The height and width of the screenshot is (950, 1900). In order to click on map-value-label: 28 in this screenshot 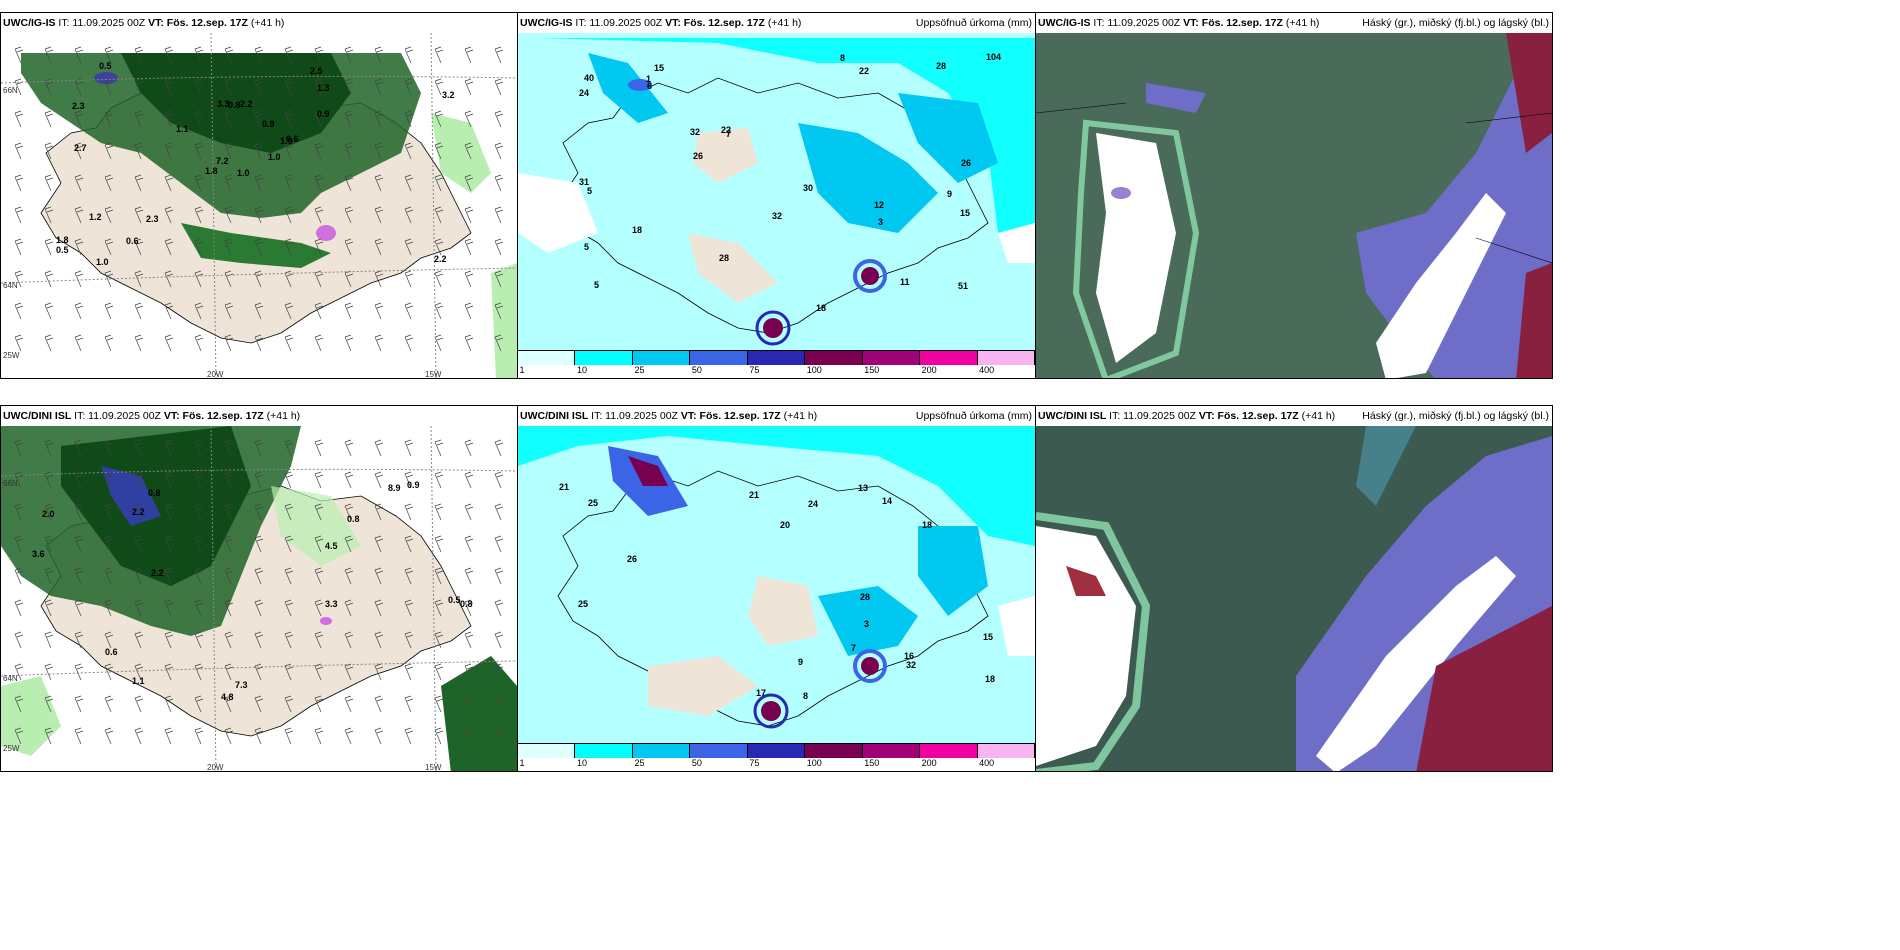, I will do `click(865, 597)`.